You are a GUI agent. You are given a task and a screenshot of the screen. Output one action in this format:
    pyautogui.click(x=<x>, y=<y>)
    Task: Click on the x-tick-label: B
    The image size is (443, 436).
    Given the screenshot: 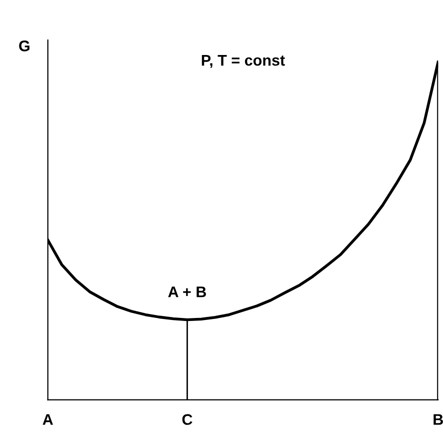 What is the action you would take?
    pyautogui.click(x=438, y=419)
    